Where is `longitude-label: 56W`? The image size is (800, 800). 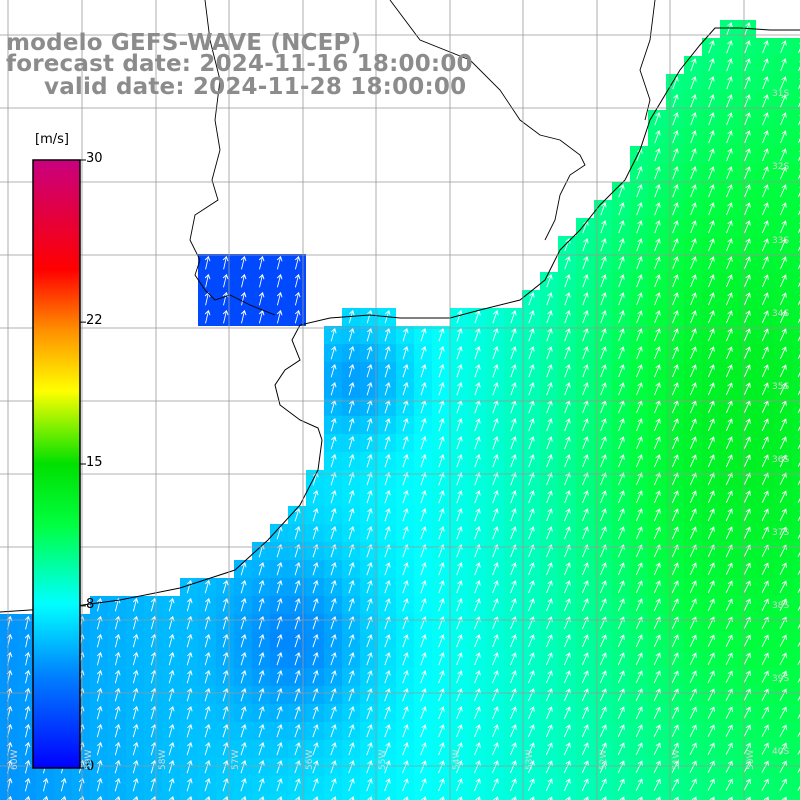 longitude-label: 56W is located at coordinates (310, 759).